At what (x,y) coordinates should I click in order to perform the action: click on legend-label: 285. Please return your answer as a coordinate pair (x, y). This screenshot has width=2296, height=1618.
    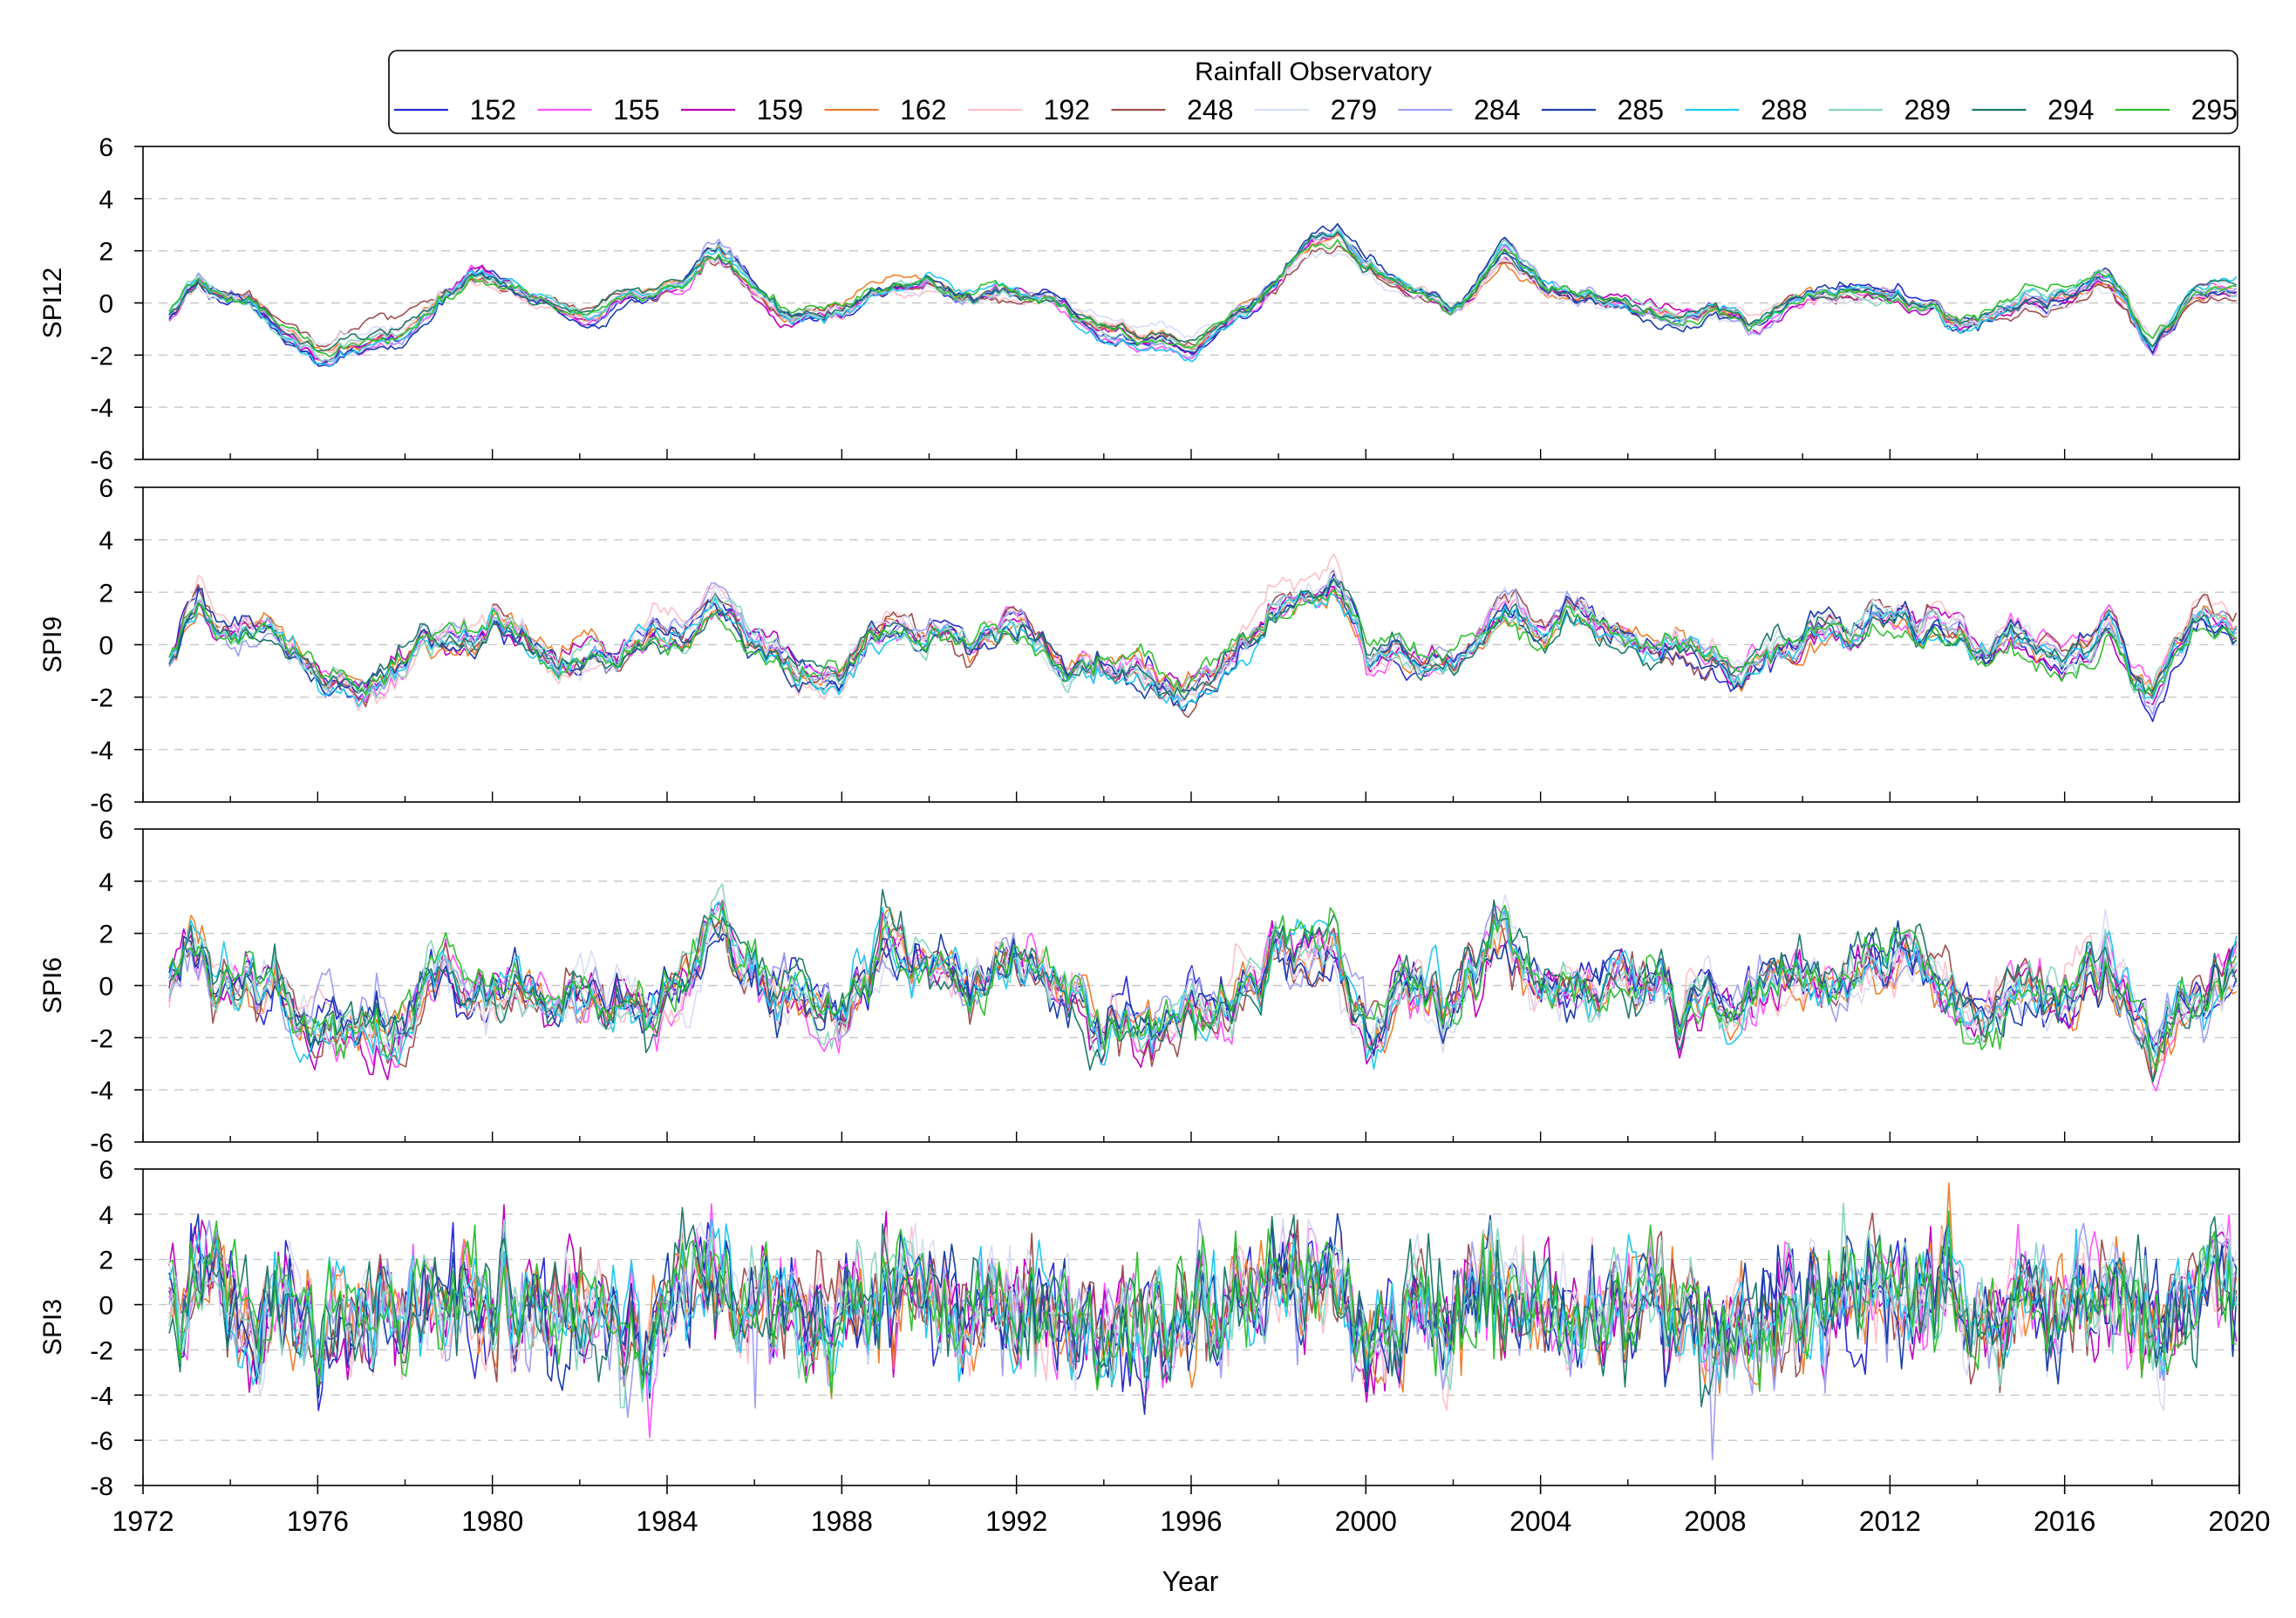
    Looking at the image, I should click on (1641, 110).